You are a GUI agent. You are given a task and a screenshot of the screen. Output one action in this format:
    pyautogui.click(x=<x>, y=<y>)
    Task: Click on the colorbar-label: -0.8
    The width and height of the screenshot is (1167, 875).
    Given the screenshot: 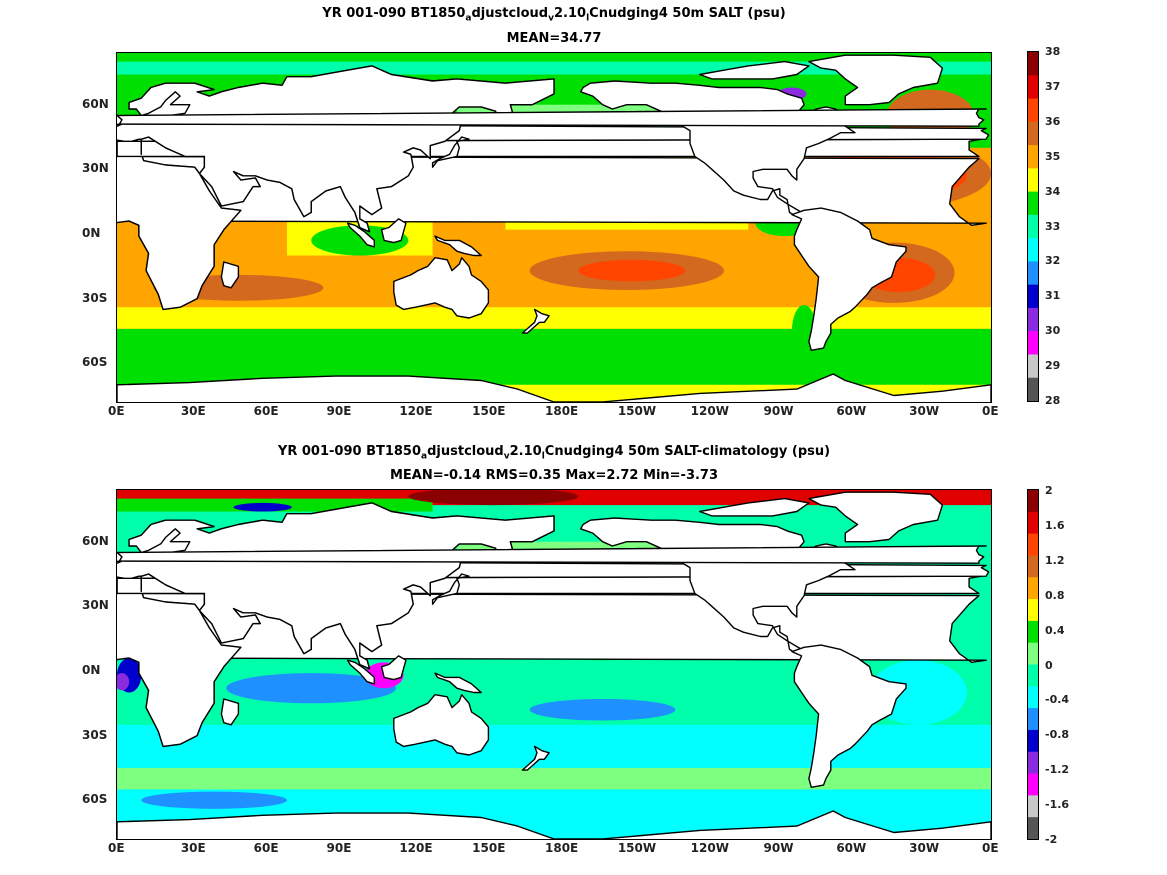 What is the action you would take?
    pyautogui.click(x=1057, y=735)
    